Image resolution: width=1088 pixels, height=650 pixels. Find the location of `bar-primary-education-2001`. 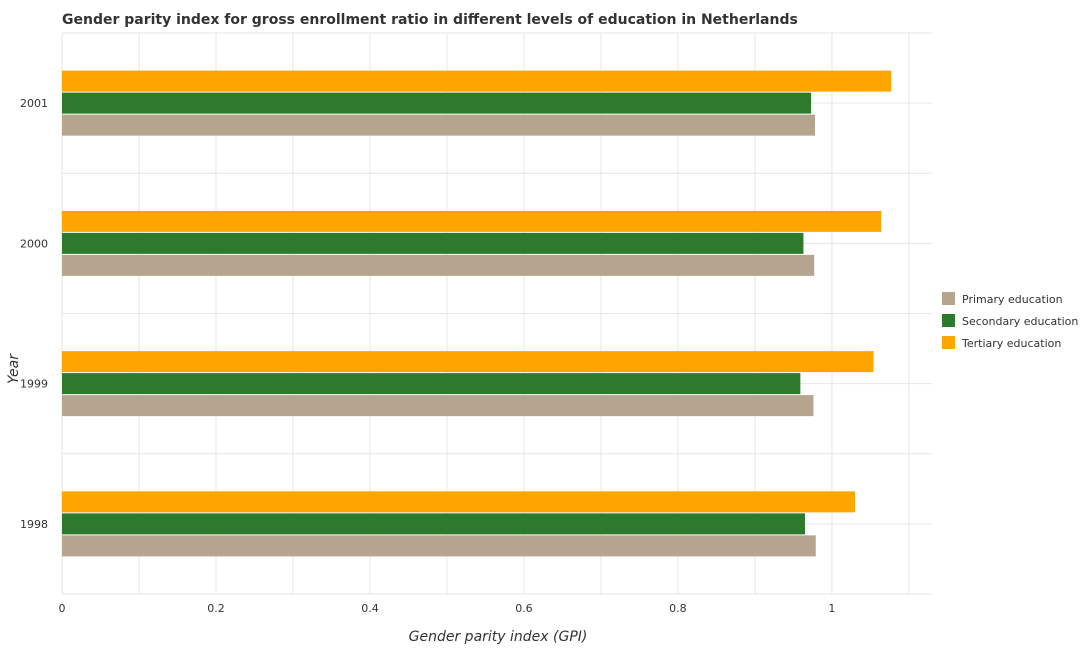

bar-primary-education-2001 is located at coordinates (438, 125).